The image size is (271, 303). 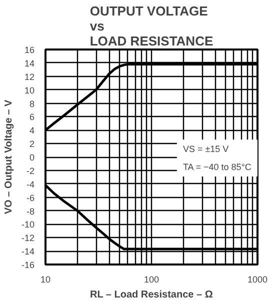 I want to click on x-tick-label: 1000, so click(x=257, y=279).